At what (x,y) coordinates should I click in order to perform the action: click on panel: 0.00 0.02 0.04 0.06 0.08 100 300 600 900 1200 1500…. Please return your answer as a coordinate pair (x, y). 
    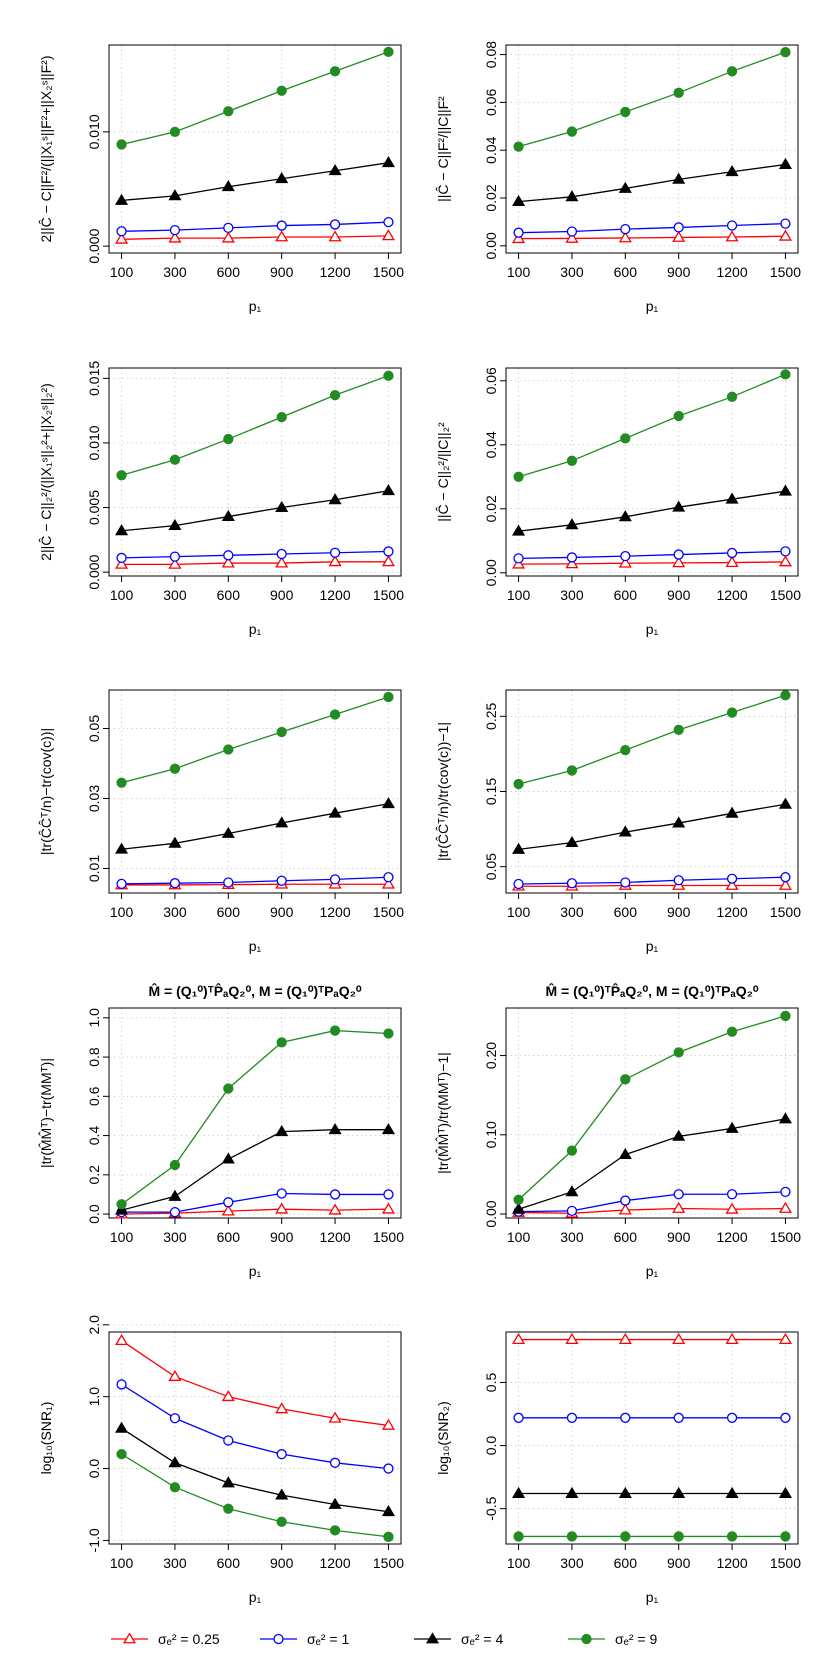
    Looking at the image, I should click on (618, 177).